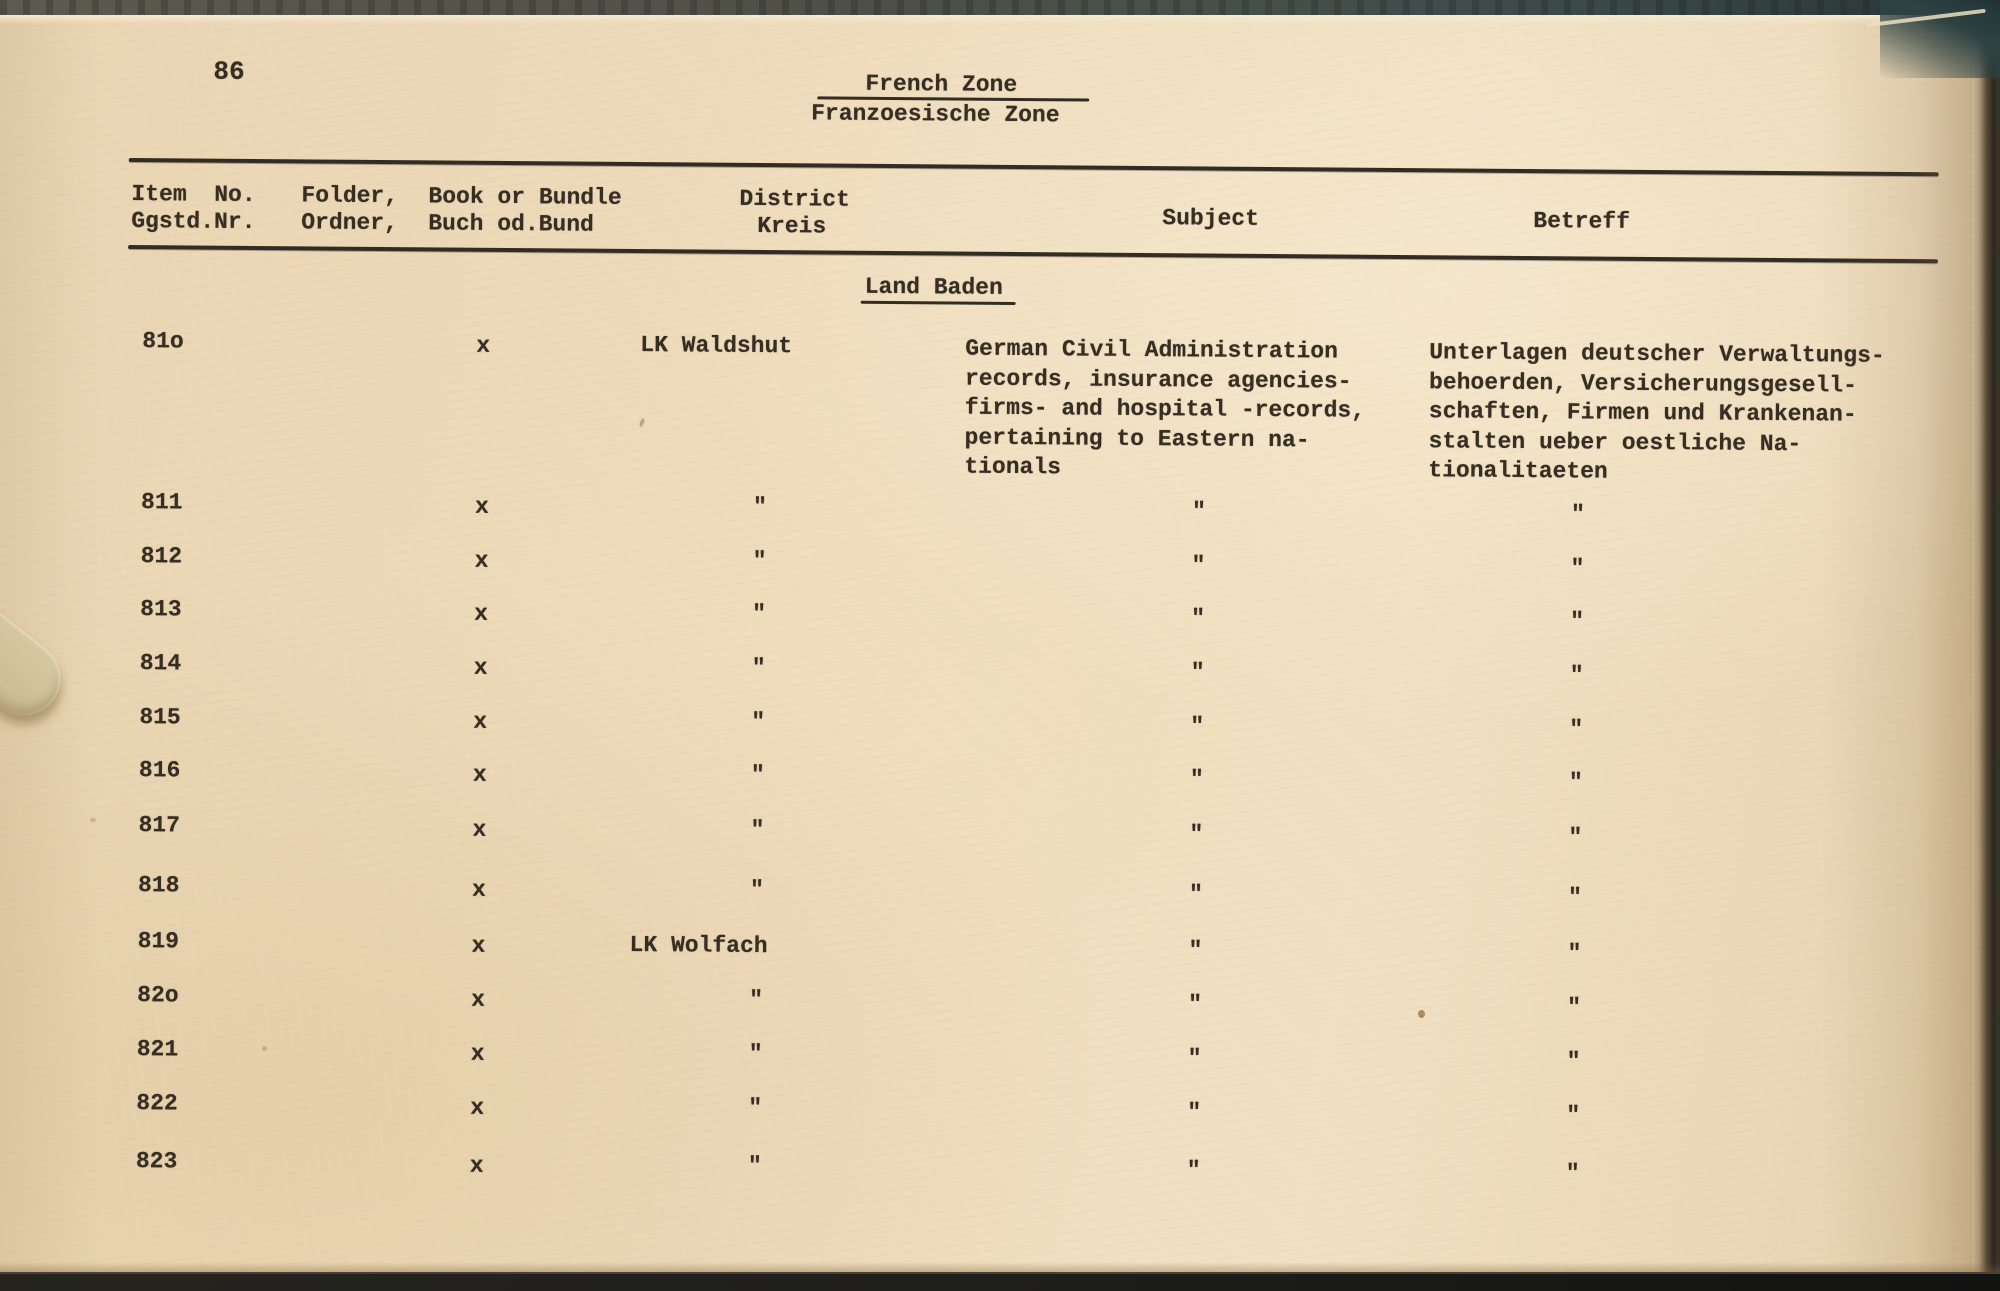  I want to click on item-number-cell: 814, so click(160, 663).